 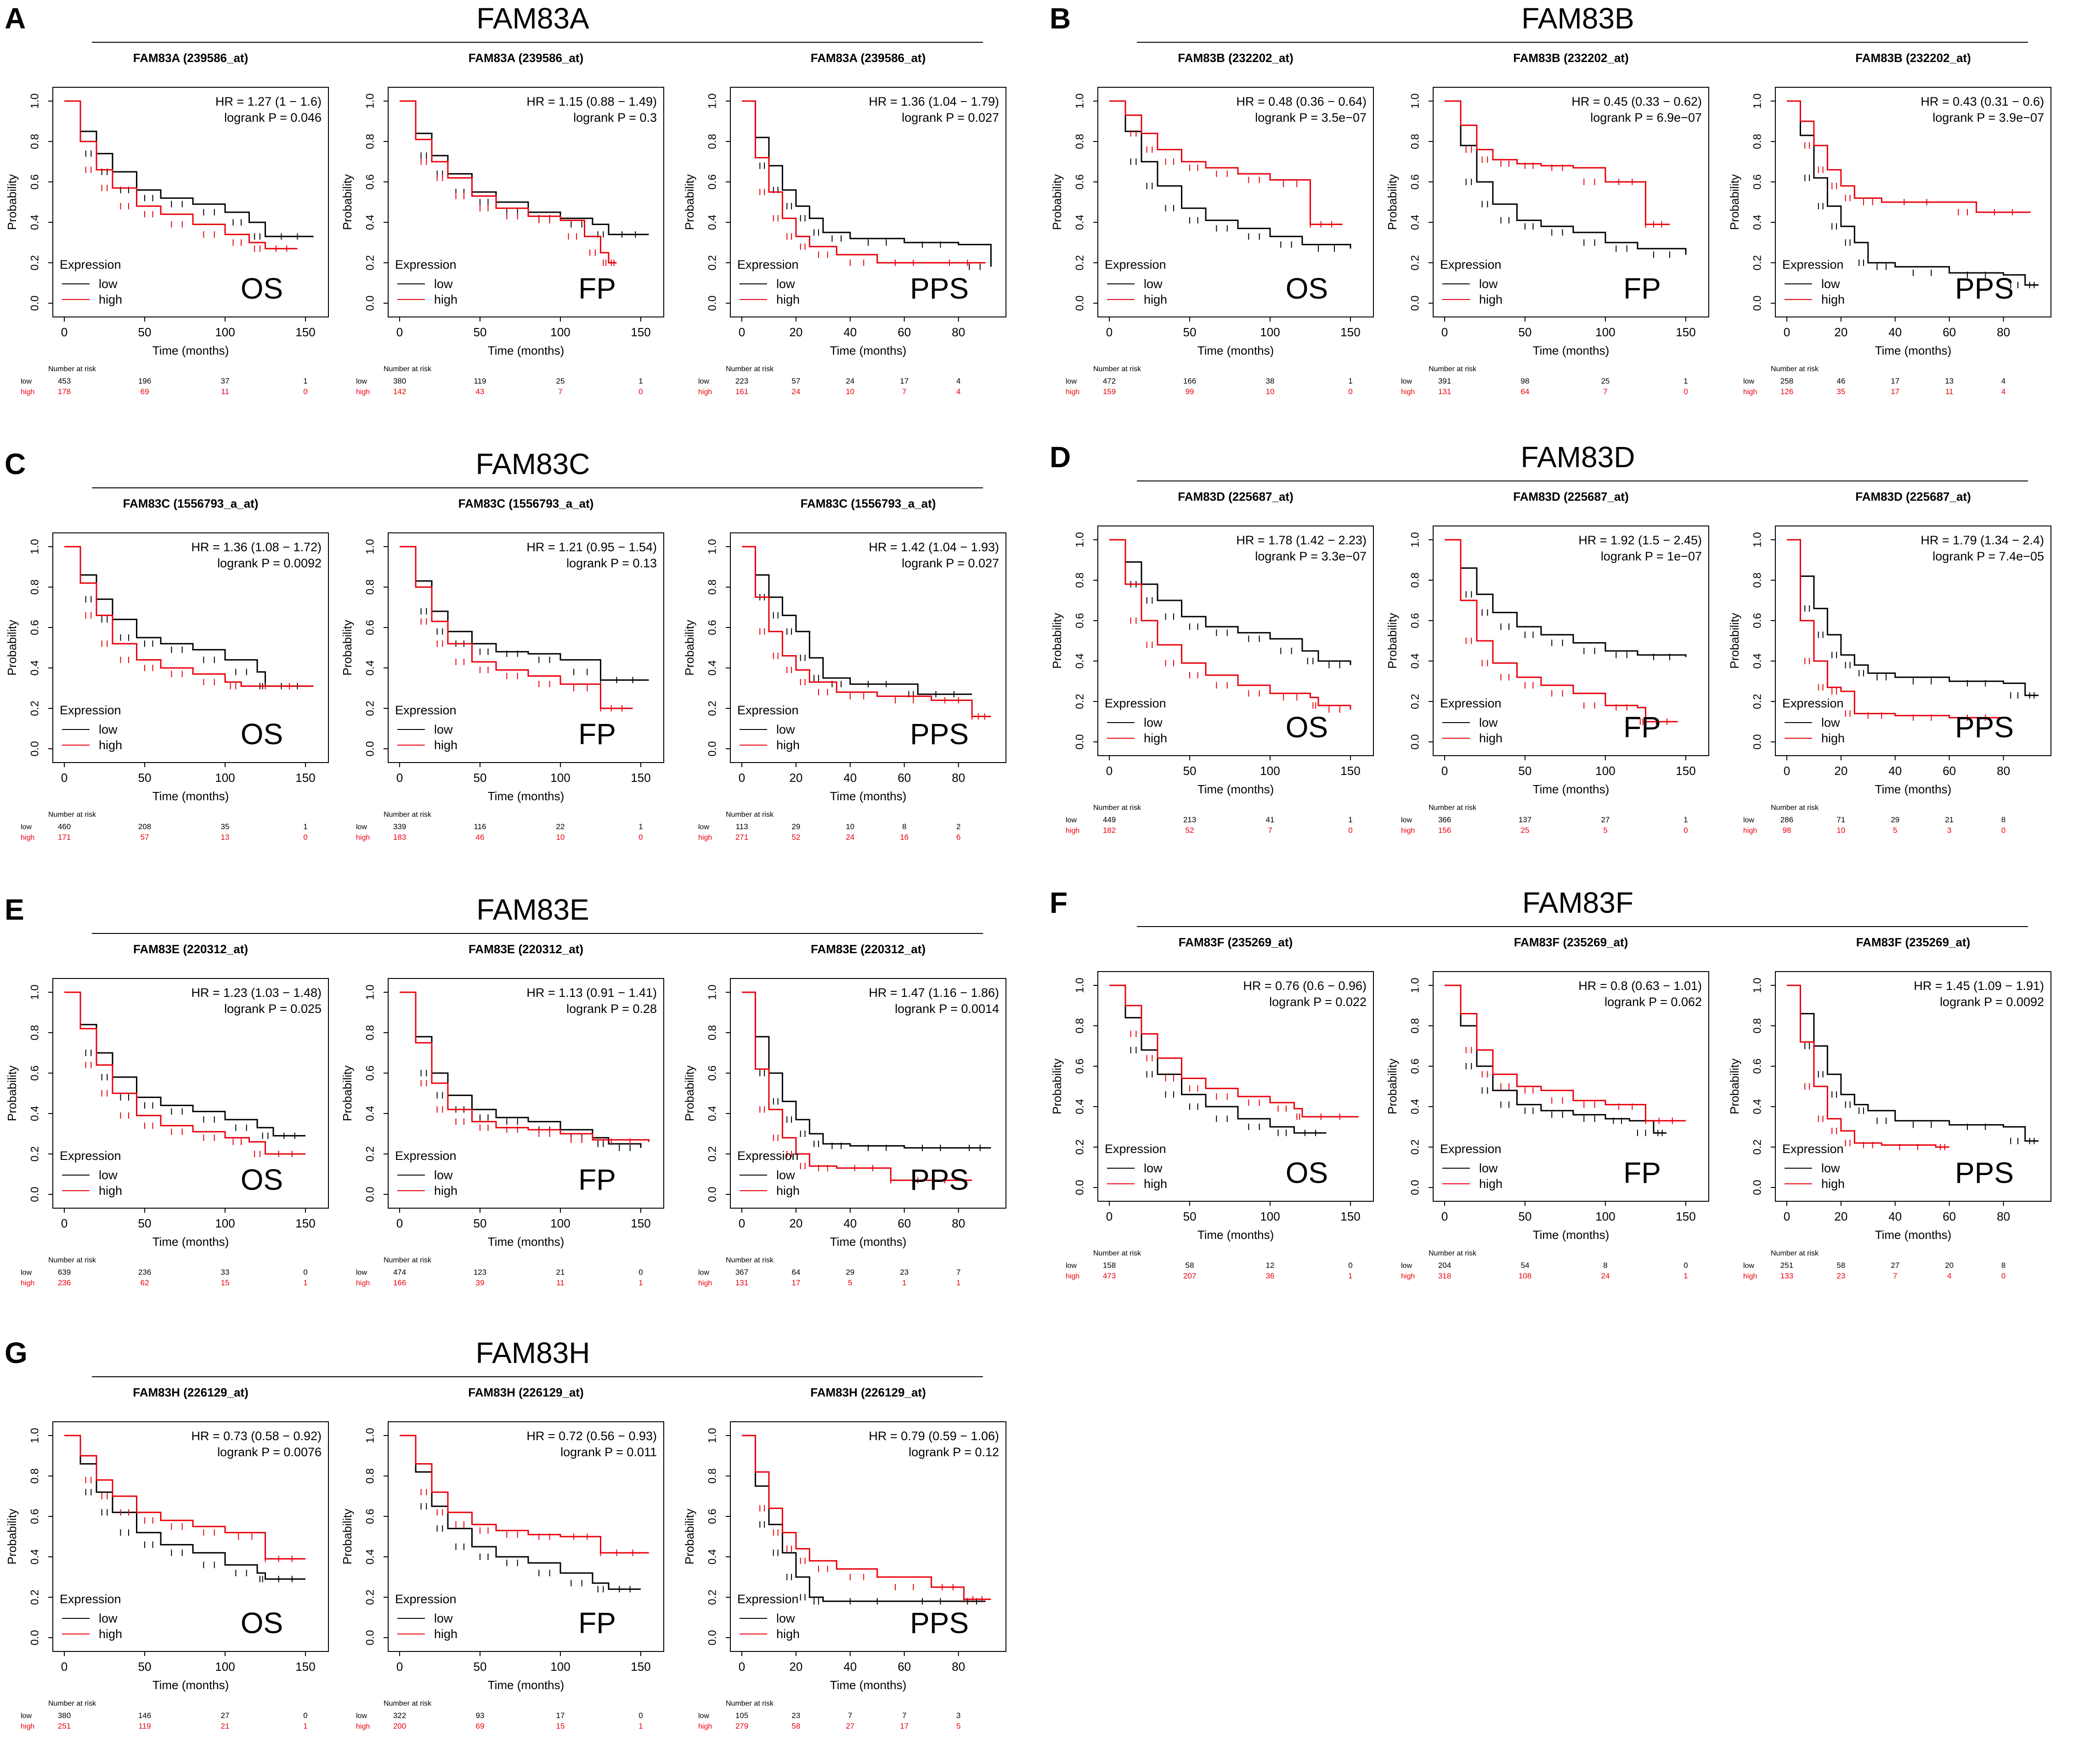 What do you see at coordinates (641, 826) in the screenshot?
I see `risk-count-low: 1` at bounding box center [641, 826].